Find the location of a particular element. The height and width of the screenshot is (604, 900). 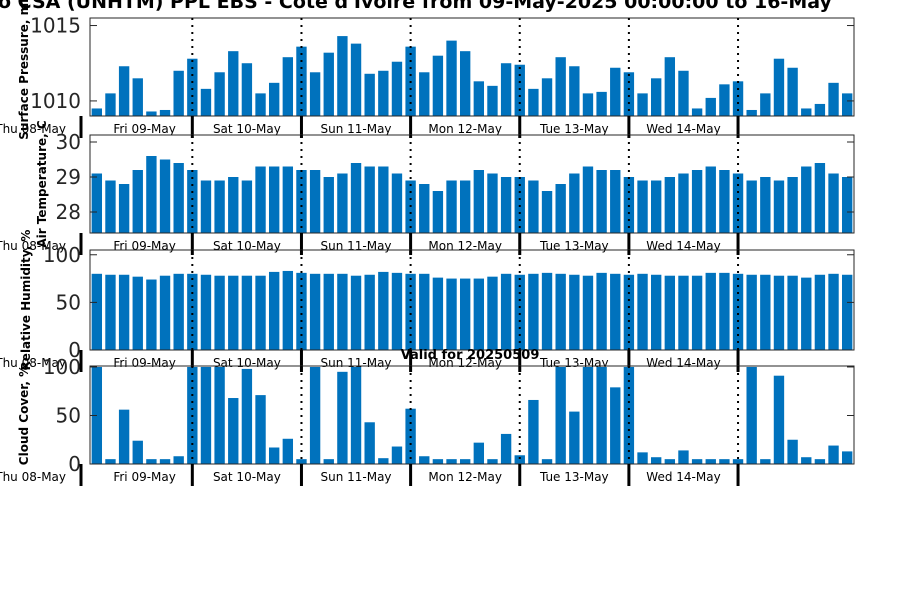

y-tick-label: 28 is located at coordinates (68, 212).